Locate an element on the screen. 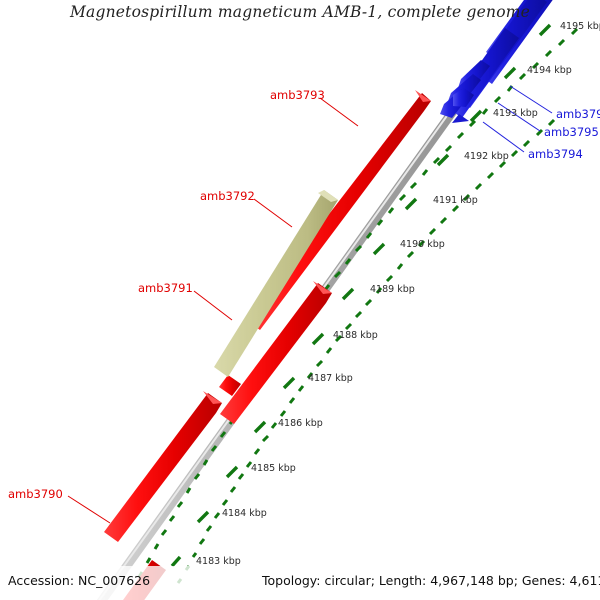 This screenshot has height=600, width=600. reverse-strand-genes is located at coordinates (505, 61).